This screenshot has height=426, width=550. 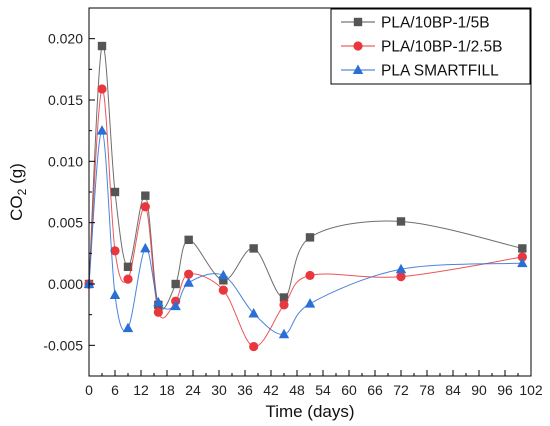 I want to click on legend-label: PLA/10BP-1/5B, so click(x=435, y=23).